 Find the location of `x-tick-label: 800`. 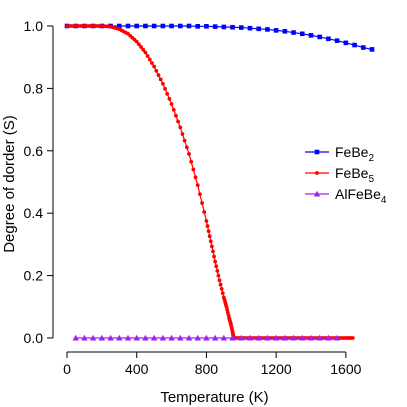

x-tick-label: 800 is located at coordinates (207, 369).